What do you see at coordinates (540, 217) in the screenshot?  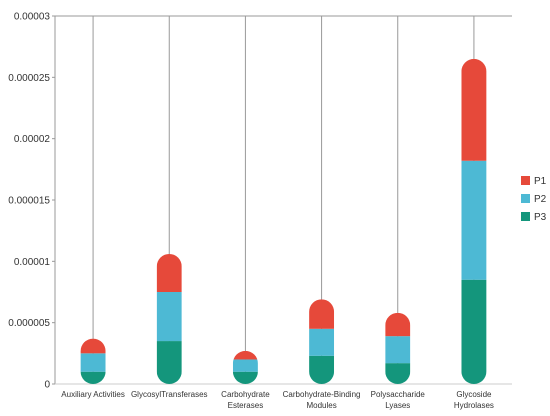 I see `legend-label: P3` at bounding box center [540, 217].